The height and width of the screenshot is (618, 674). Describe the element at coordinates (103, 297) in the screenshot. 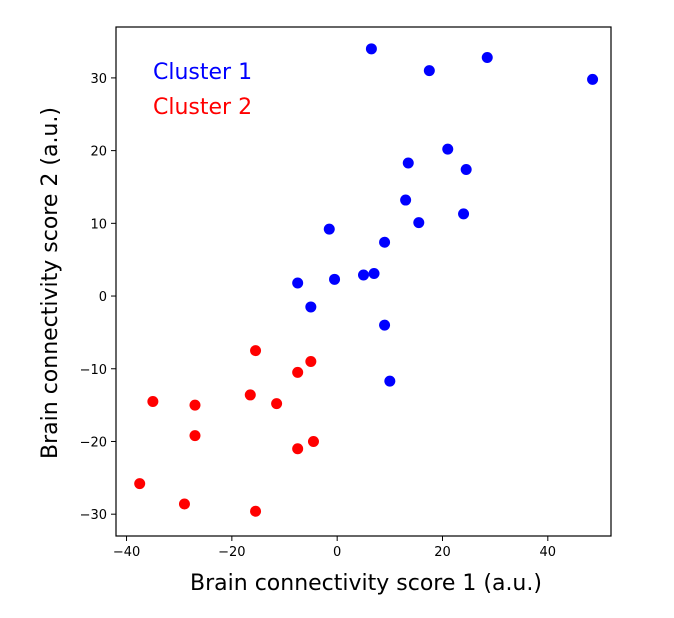

I see `y-tick-label: 0` at that location.